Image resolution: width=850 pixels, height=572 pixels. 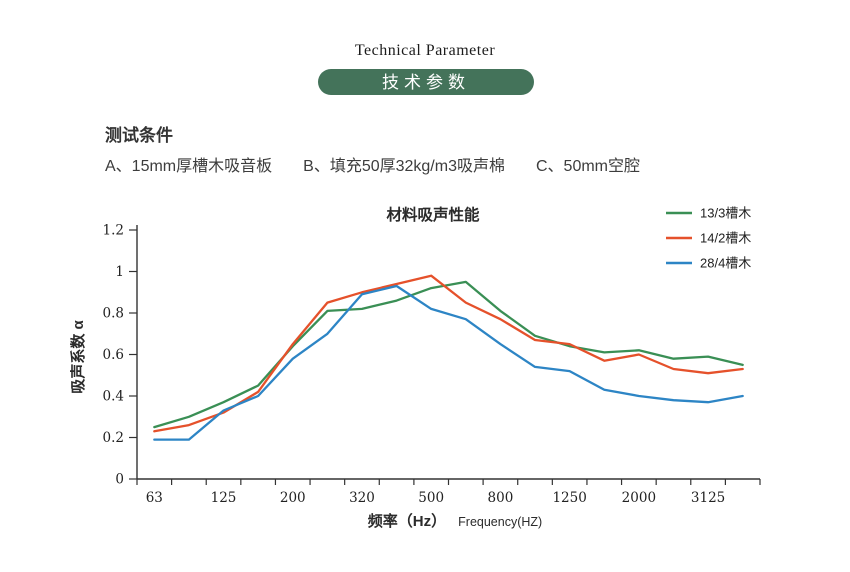 What do you see at coordinates (569, 498) in the screenshot?
I see `x-tick-label: 1250` at bounding box center [569, 498].